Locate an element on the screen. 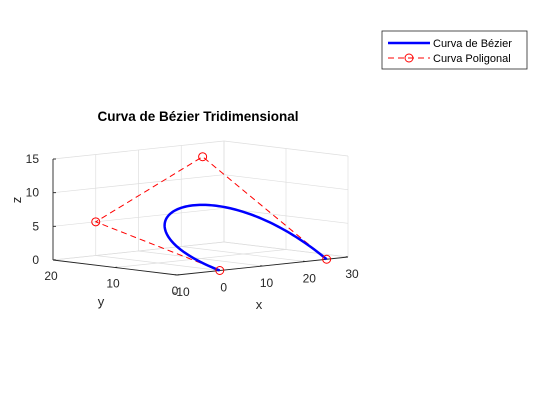  z-tick-label: 5 is located at coordinates (35, 226).